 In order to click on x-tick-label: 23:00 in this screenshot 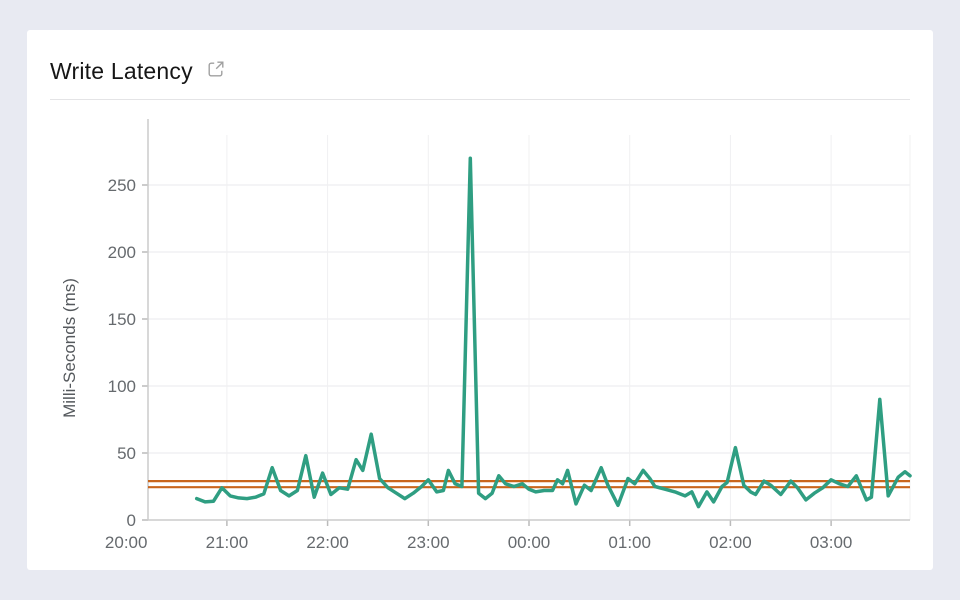, I will do `click(428, 542)`.